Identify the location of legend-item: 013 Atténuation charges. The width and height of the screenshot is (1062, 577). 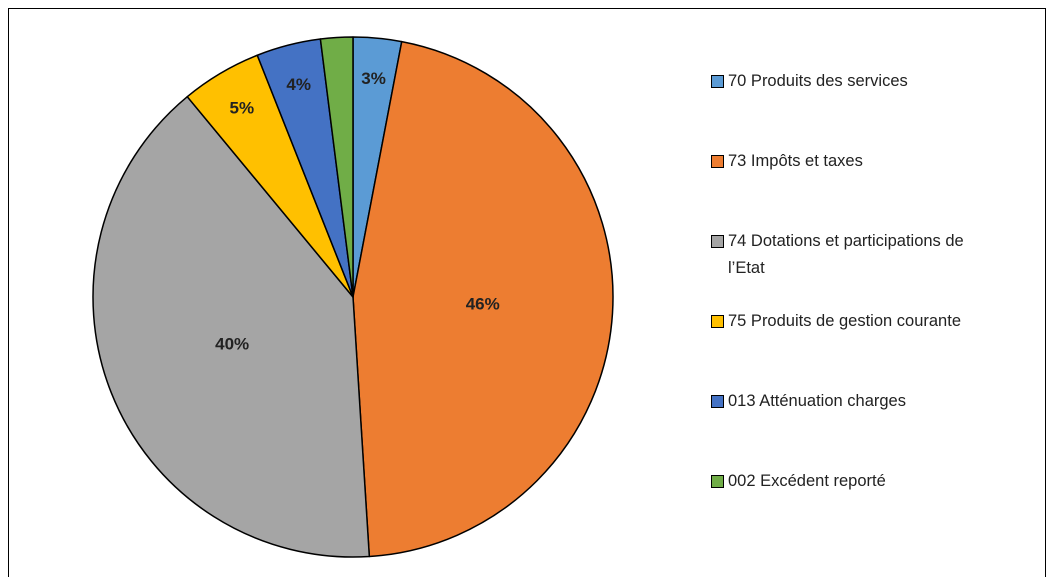
(853, 401).